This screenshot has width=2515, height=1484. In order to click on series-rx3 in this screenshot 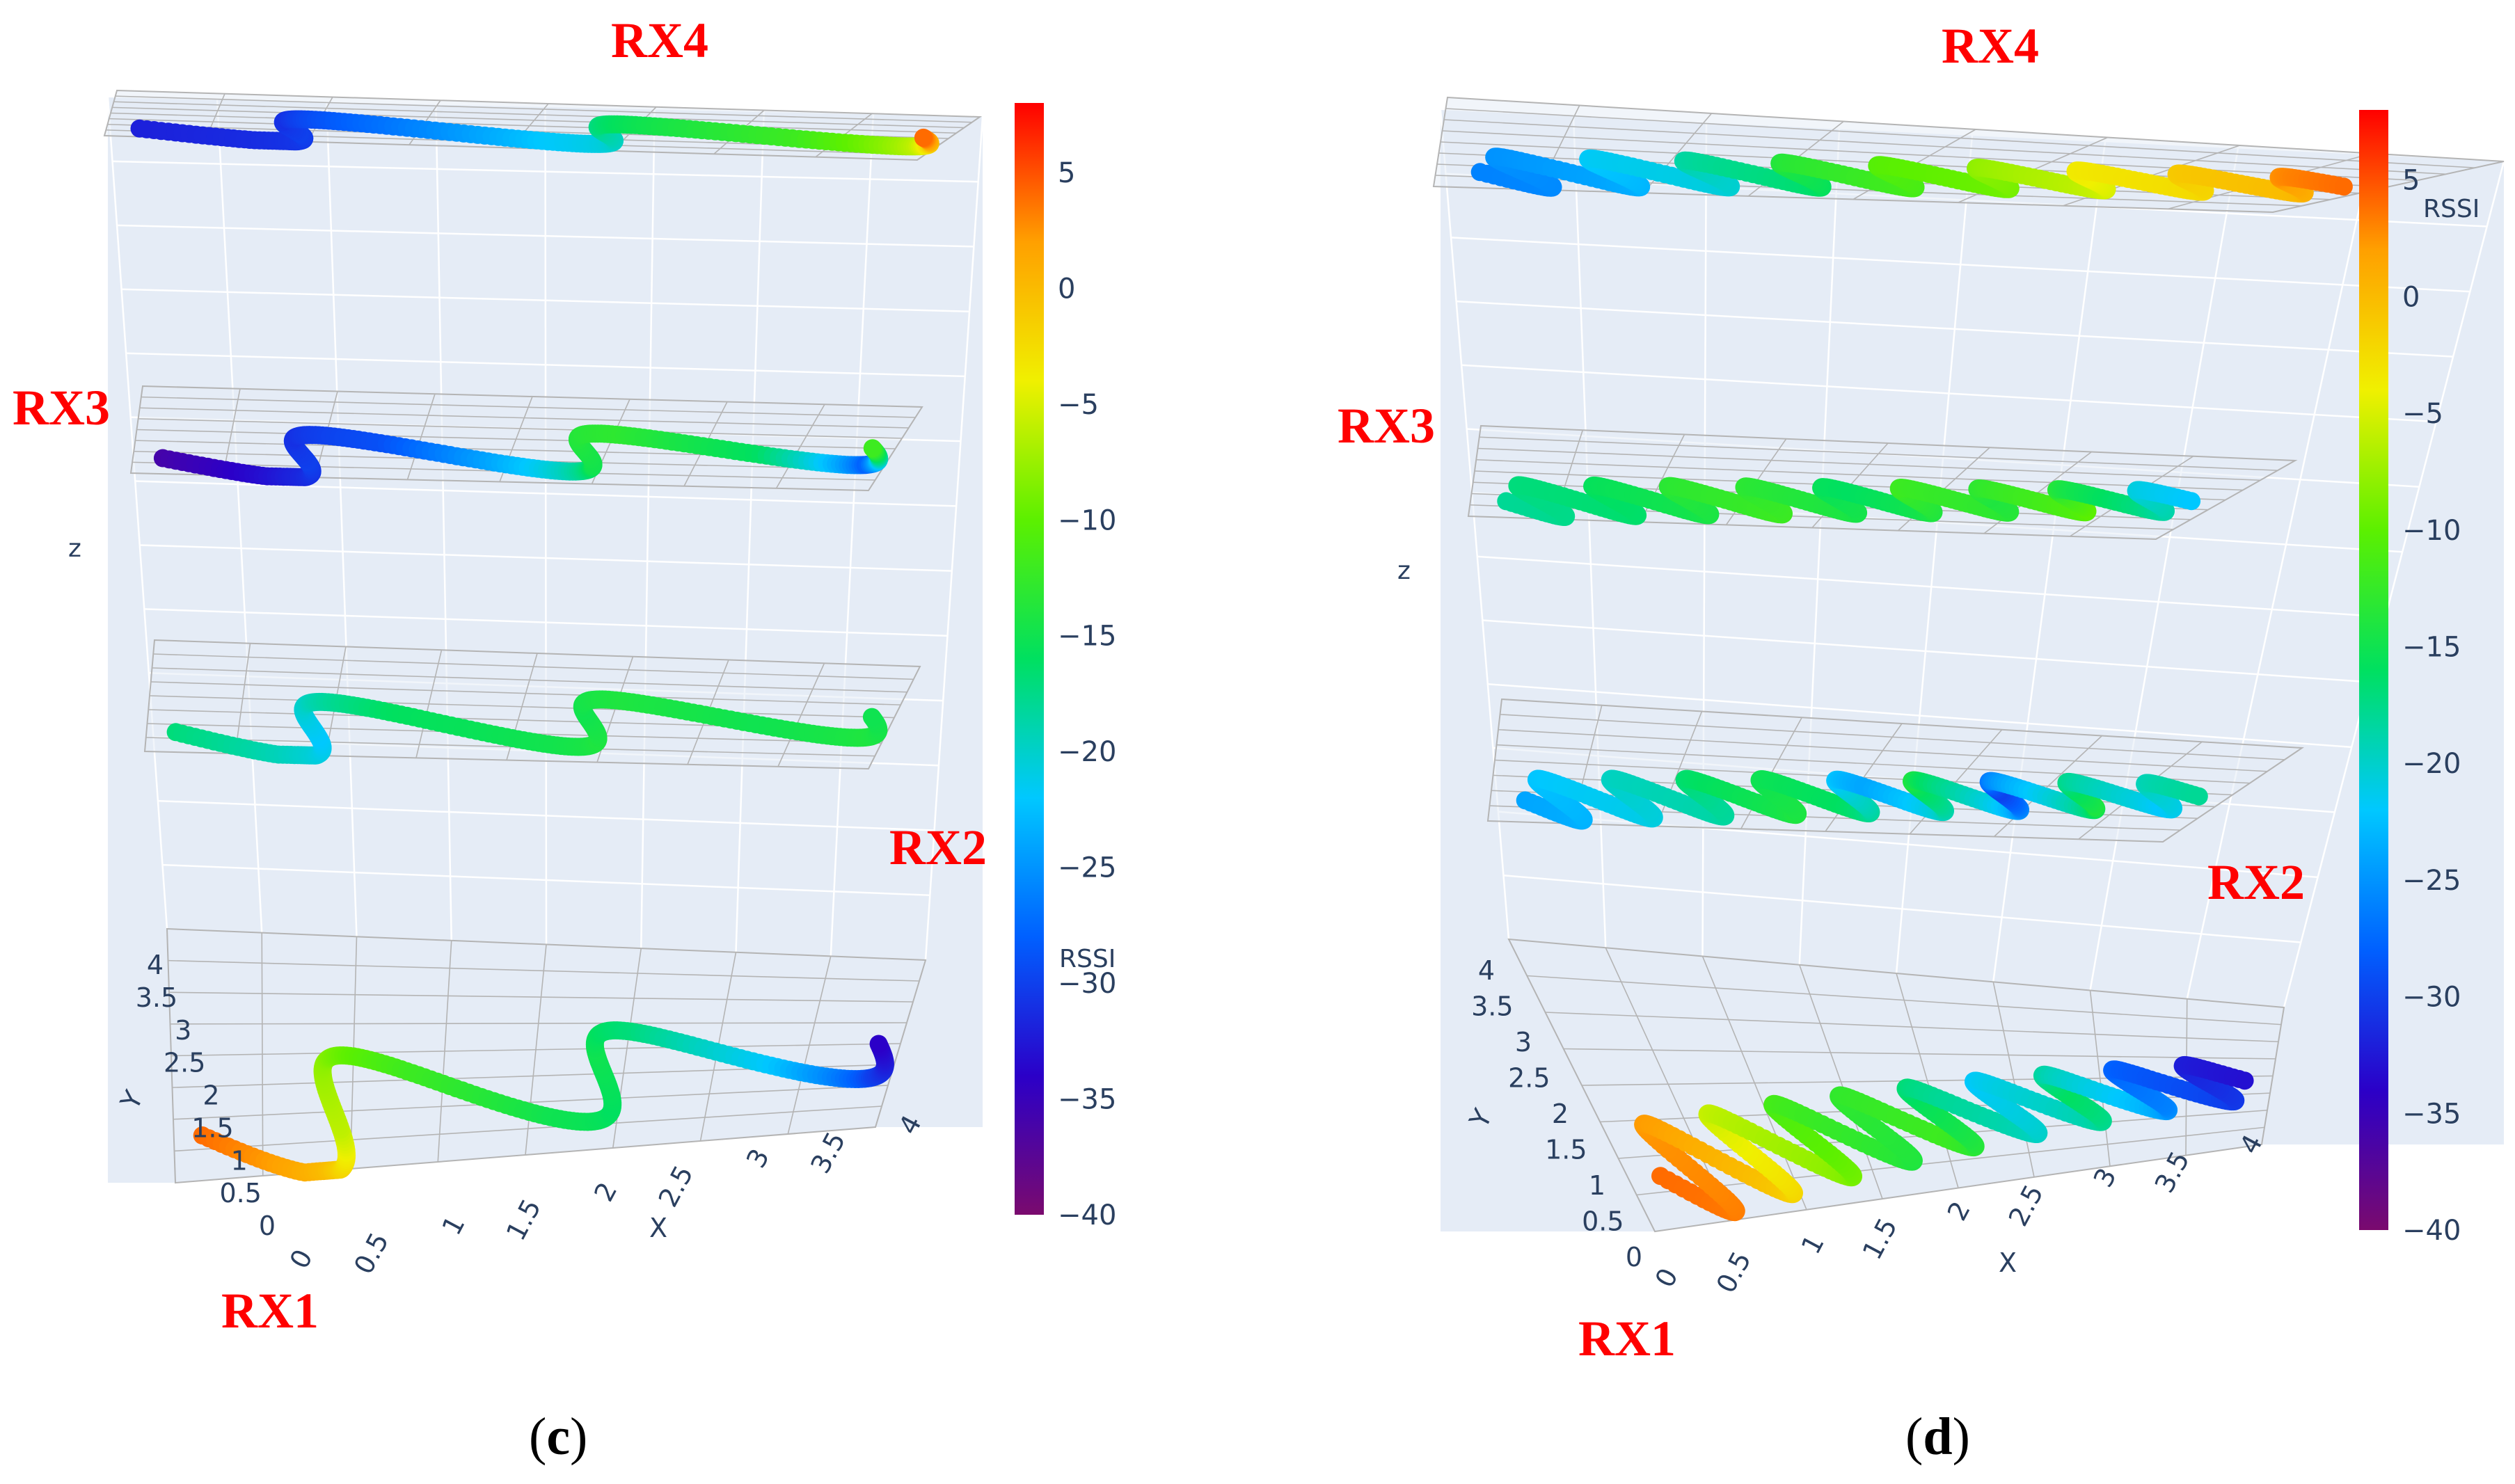, I will do `click(521, 455)`.